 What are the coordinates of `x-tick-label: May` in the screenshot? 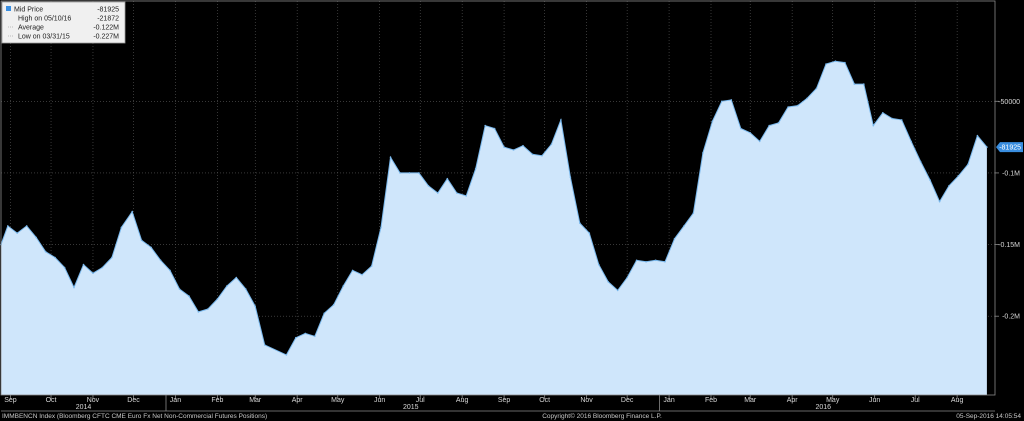 It's located at (338, 400).